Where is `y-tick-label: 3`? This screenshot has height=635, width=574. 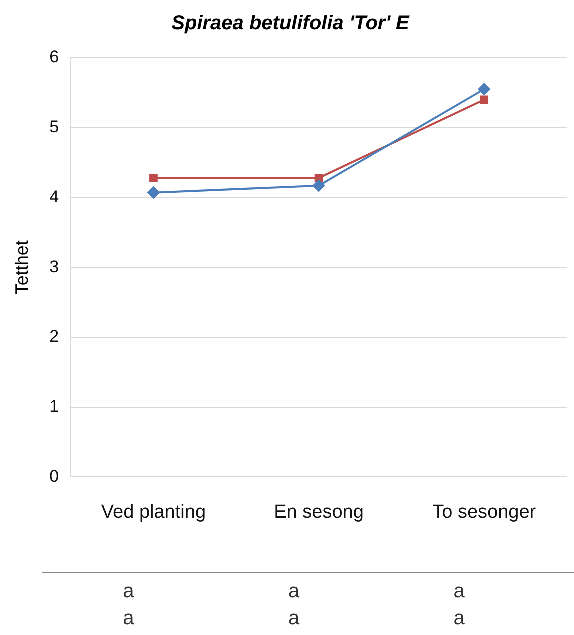 y-tick-label: 3 is located at coordinates (55, 266).